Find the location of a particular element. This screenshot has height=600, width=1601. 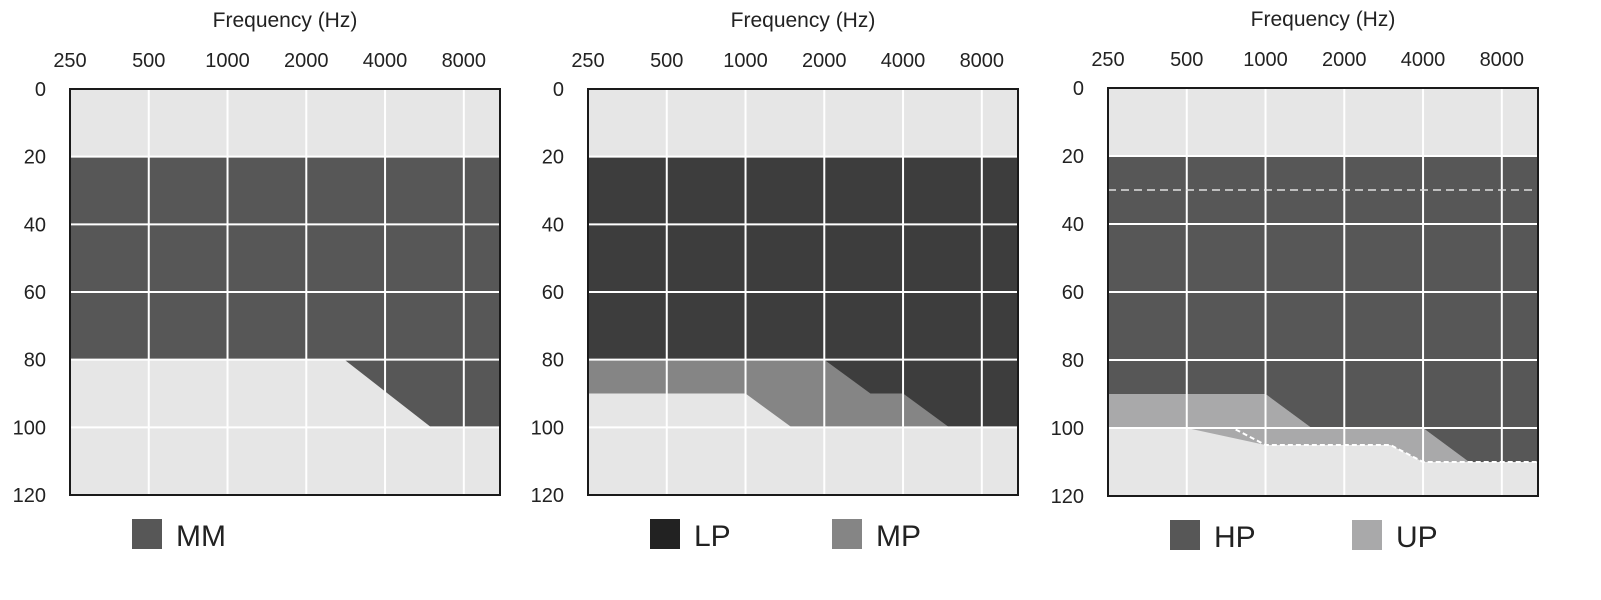

legend-label: MM is located at coordinates (201, 536).